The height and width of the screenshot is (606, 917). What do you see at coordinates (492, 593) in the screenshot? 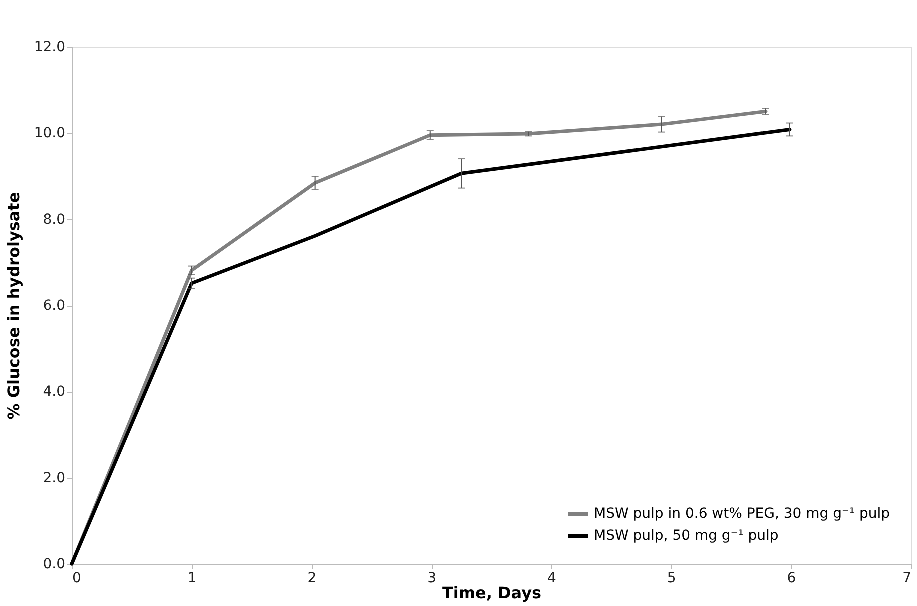
I see `x-axis-title: Time, Days` at bounding box center [492, 593].